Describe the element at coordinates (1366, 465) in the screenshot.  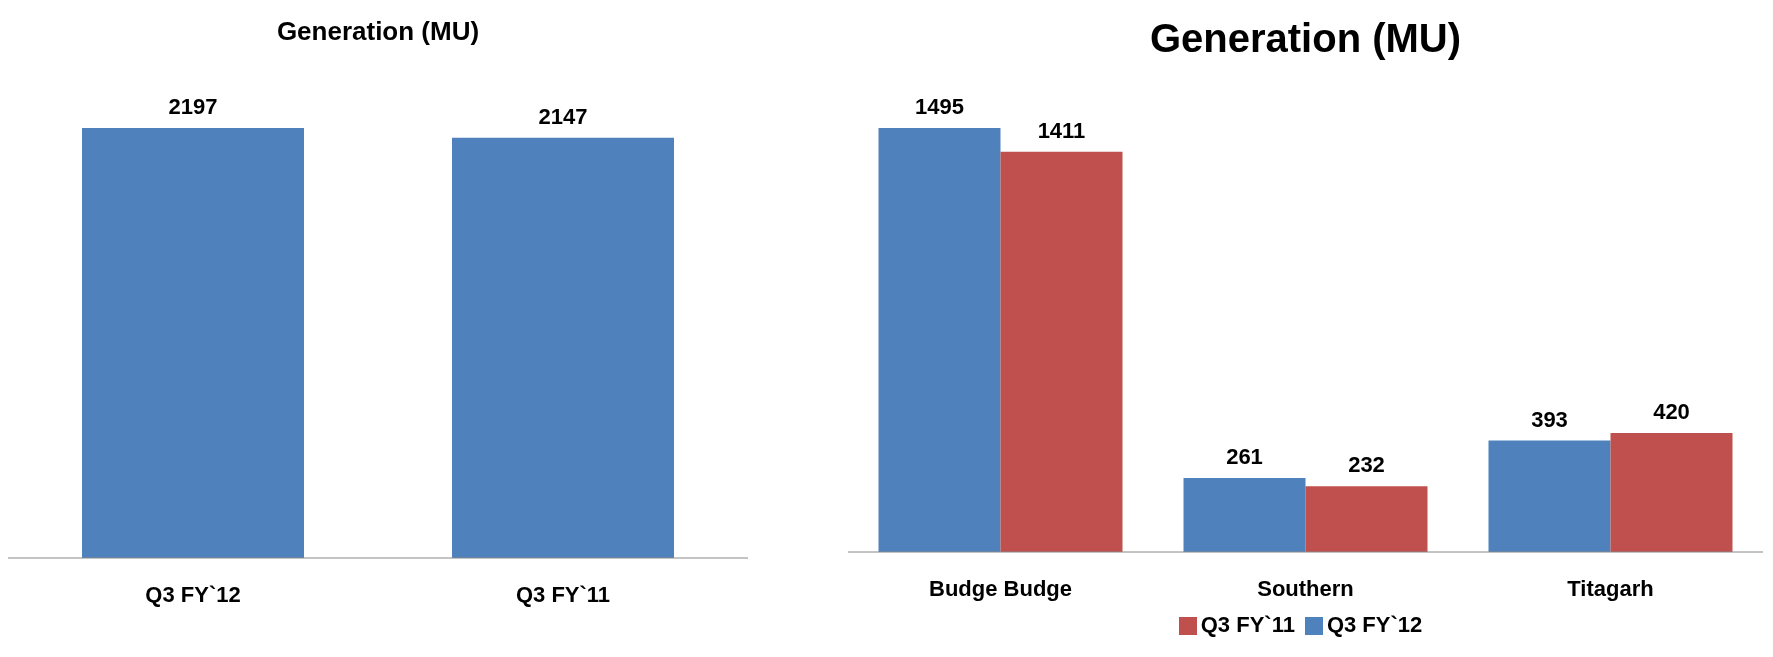
I see `data-label: 232` at that location.